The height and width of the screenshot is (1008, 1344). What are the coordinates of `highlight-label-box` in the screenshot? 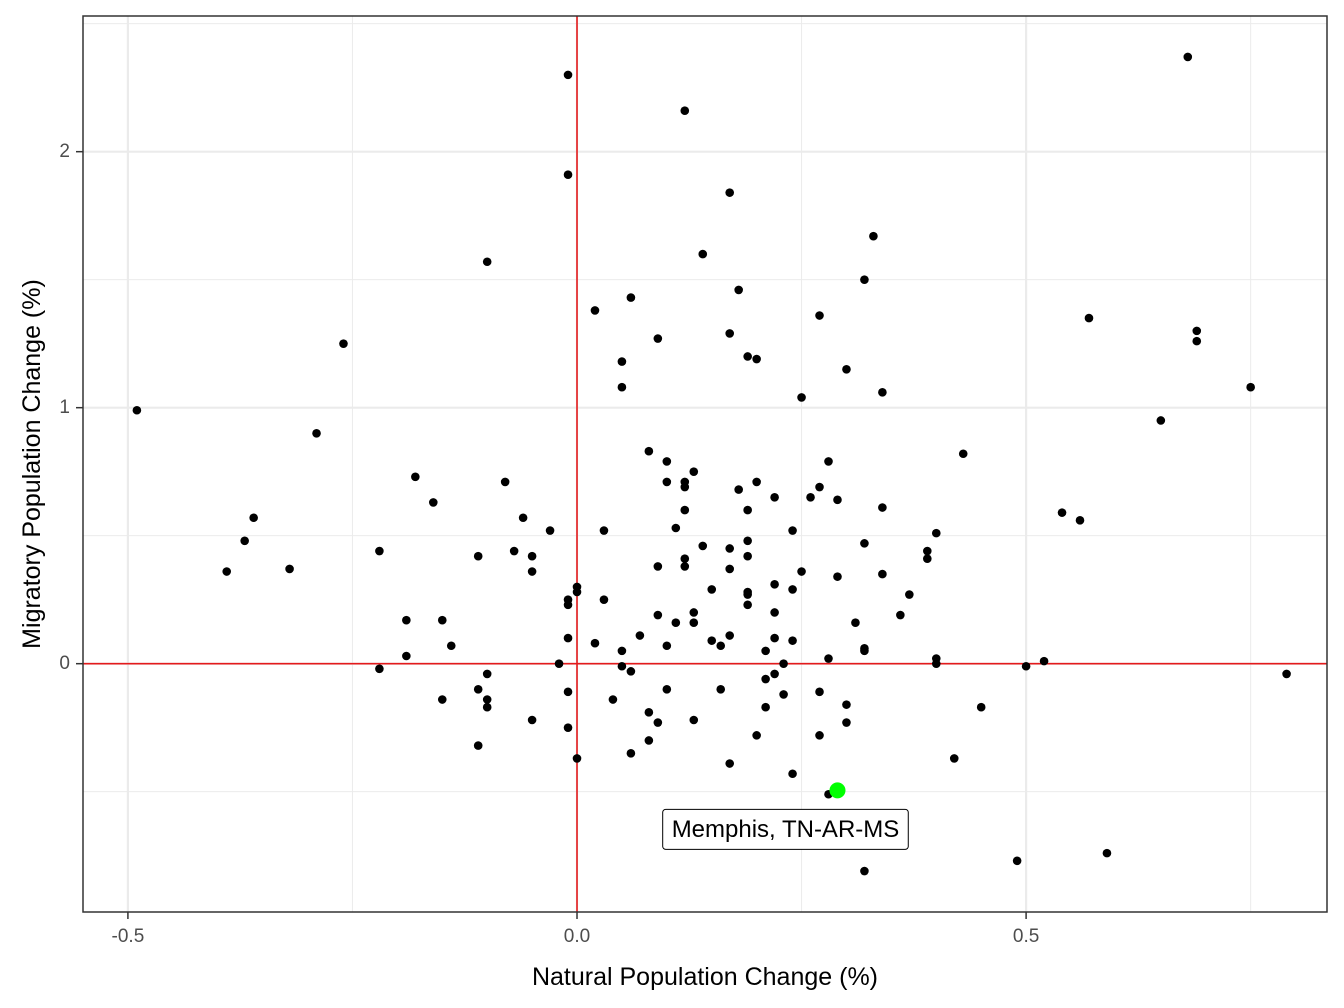 It's located at (785, 829).